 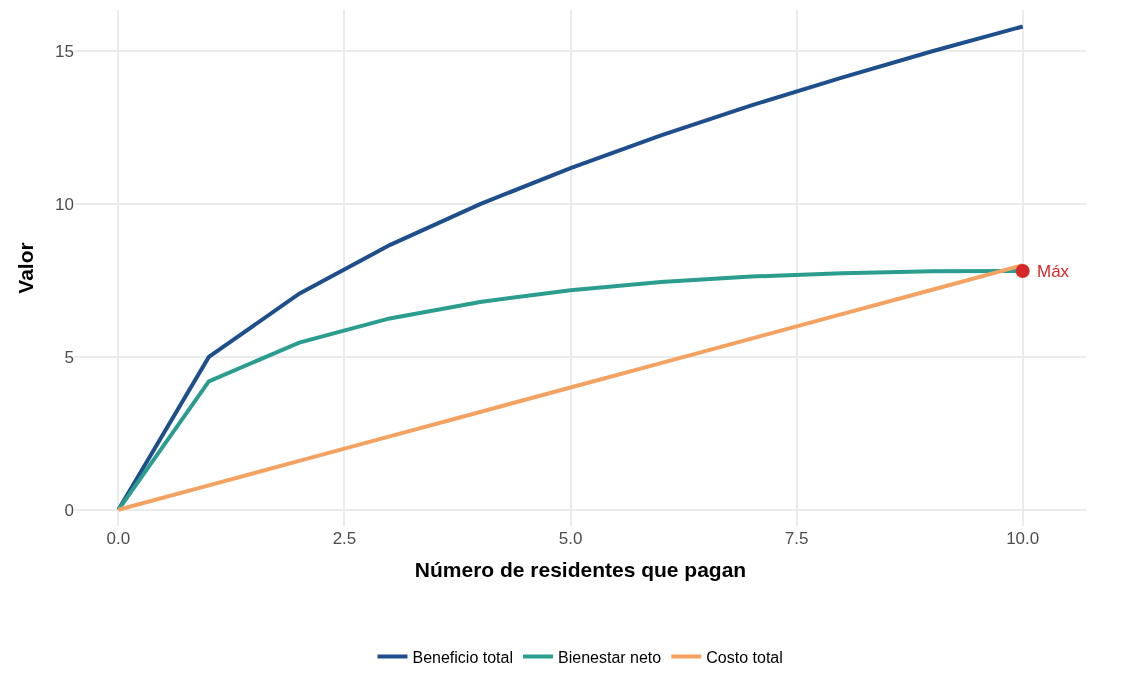 I want to click on y-axis-title: Valor, so click(x=26, y=268).